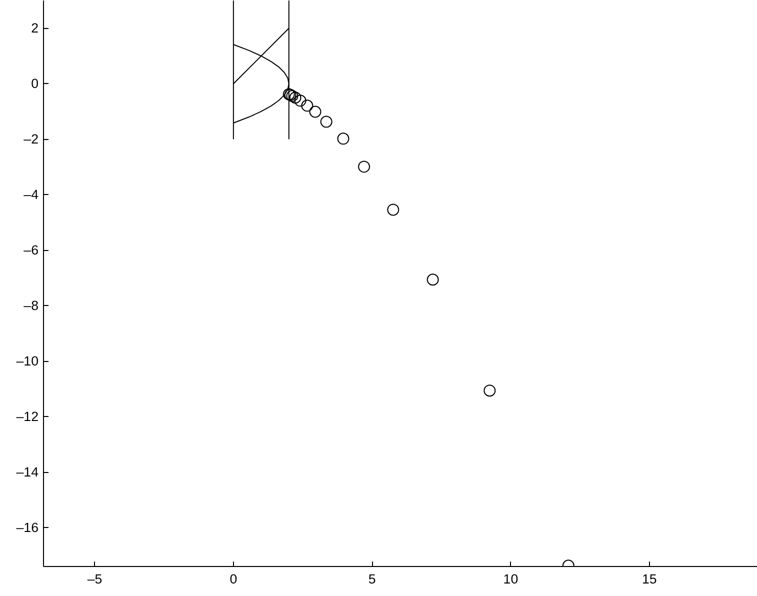 The height and width of the screenshot is (596, 757). I want to click on y-tick-label: –8, so click(31, 306).